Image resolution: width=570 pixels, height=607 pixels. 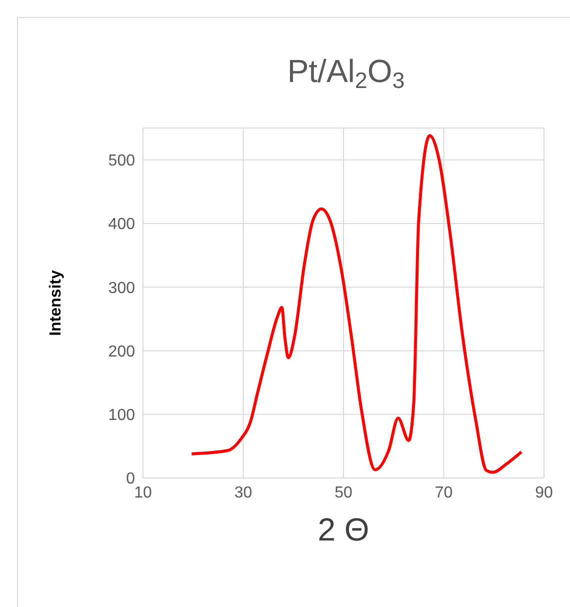 What do you see at coordinates (122, 225) in the screenshot?
I see `y-tick-label: 400` at bounding box center [122, 225].